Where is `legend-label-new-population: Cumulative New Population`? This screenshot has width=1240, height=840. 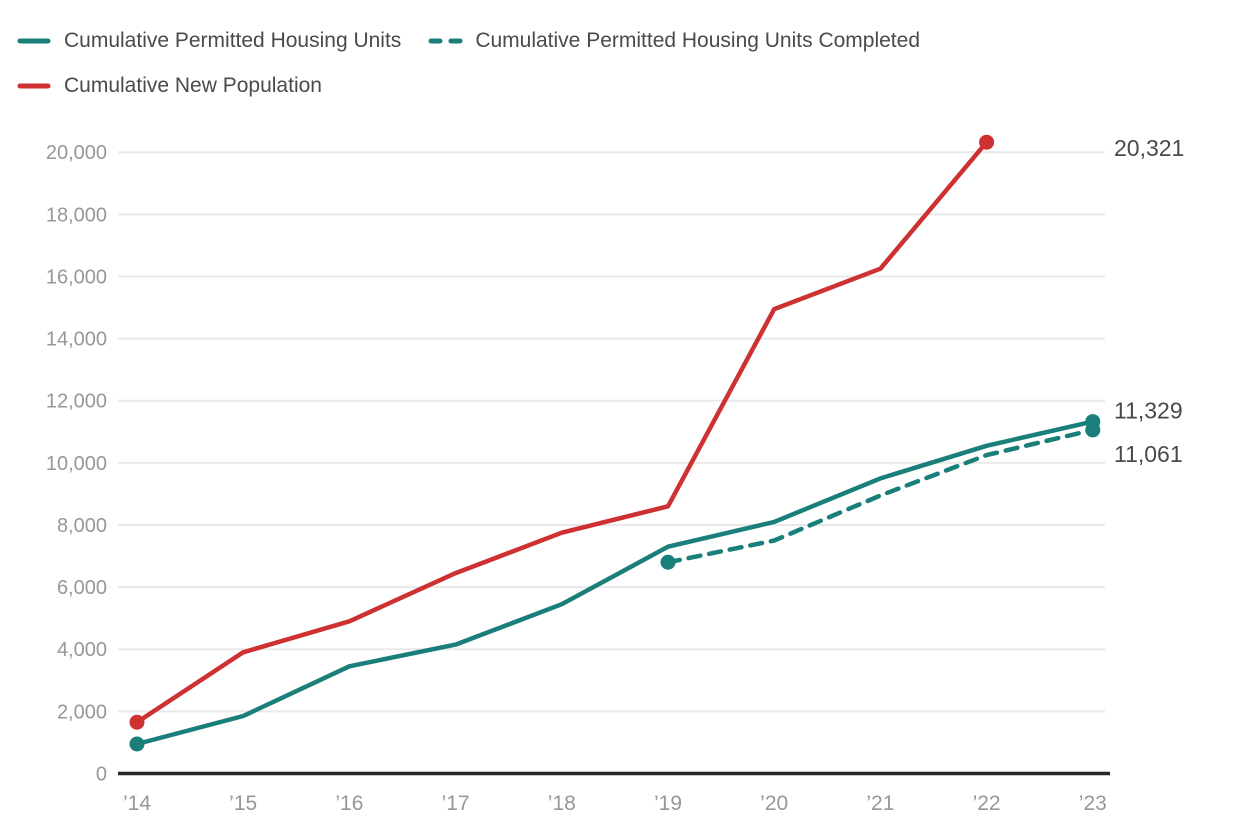 legend-label-new-population: Cumulative New Population is located at coordinates (193, 85).